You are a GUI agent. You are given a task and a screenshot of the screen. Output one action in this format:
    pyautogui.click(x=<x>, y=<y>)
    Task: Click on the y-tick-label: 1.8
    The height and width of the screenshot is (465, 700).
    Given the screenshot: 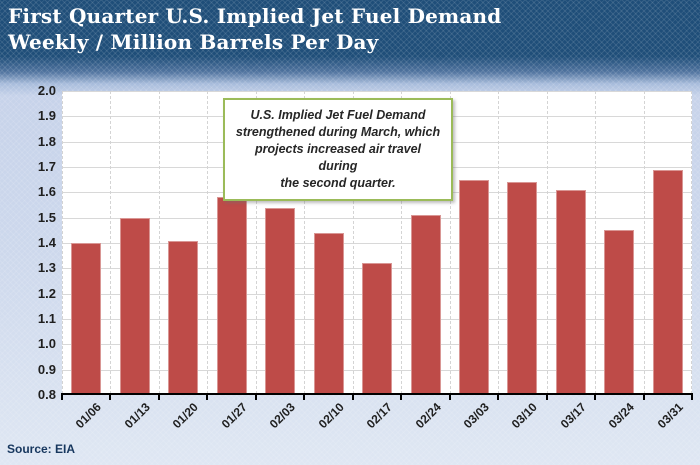 What is the action you would take?
    pyautogui.click(x=46, y=141)
    